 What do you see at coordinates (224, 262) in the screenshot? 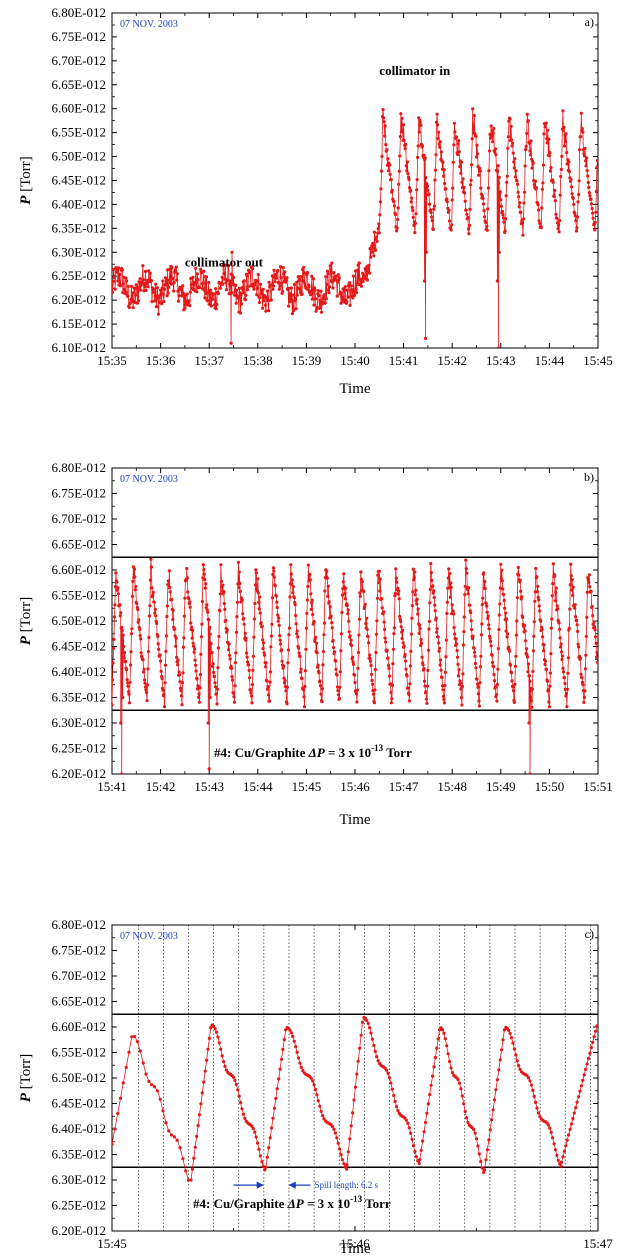
I see `annotation-collimator-out: collimator out` at bounding box center [224, 262].